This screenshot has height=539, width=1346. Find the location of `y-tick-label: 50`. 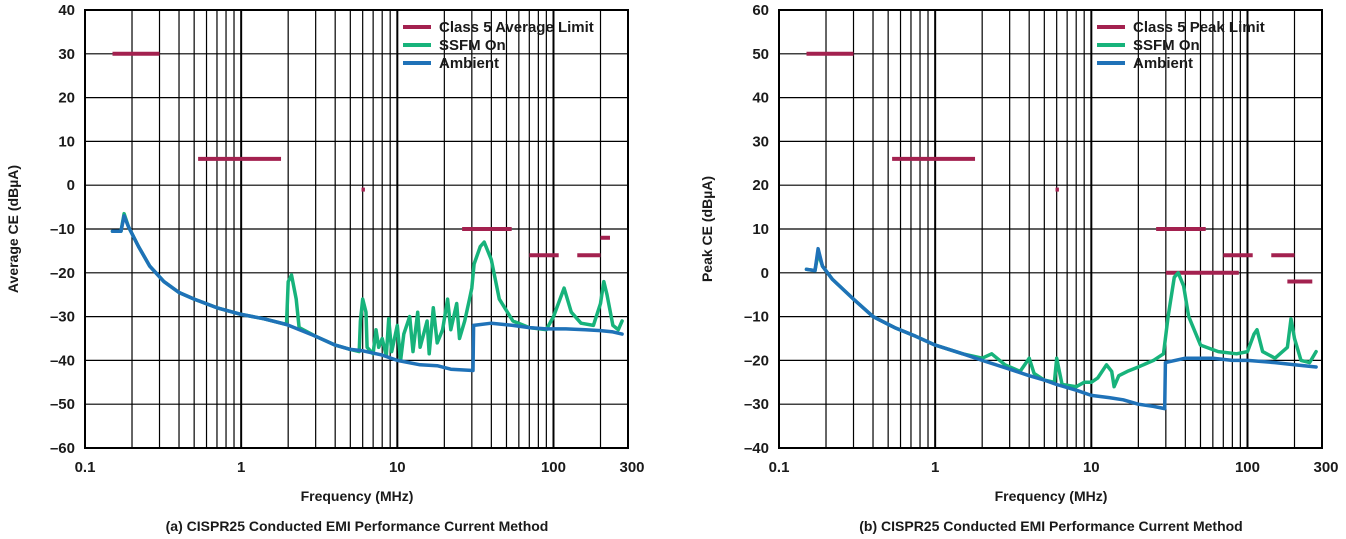

y-tick-label: 50 is located at coordinates (760, 54).